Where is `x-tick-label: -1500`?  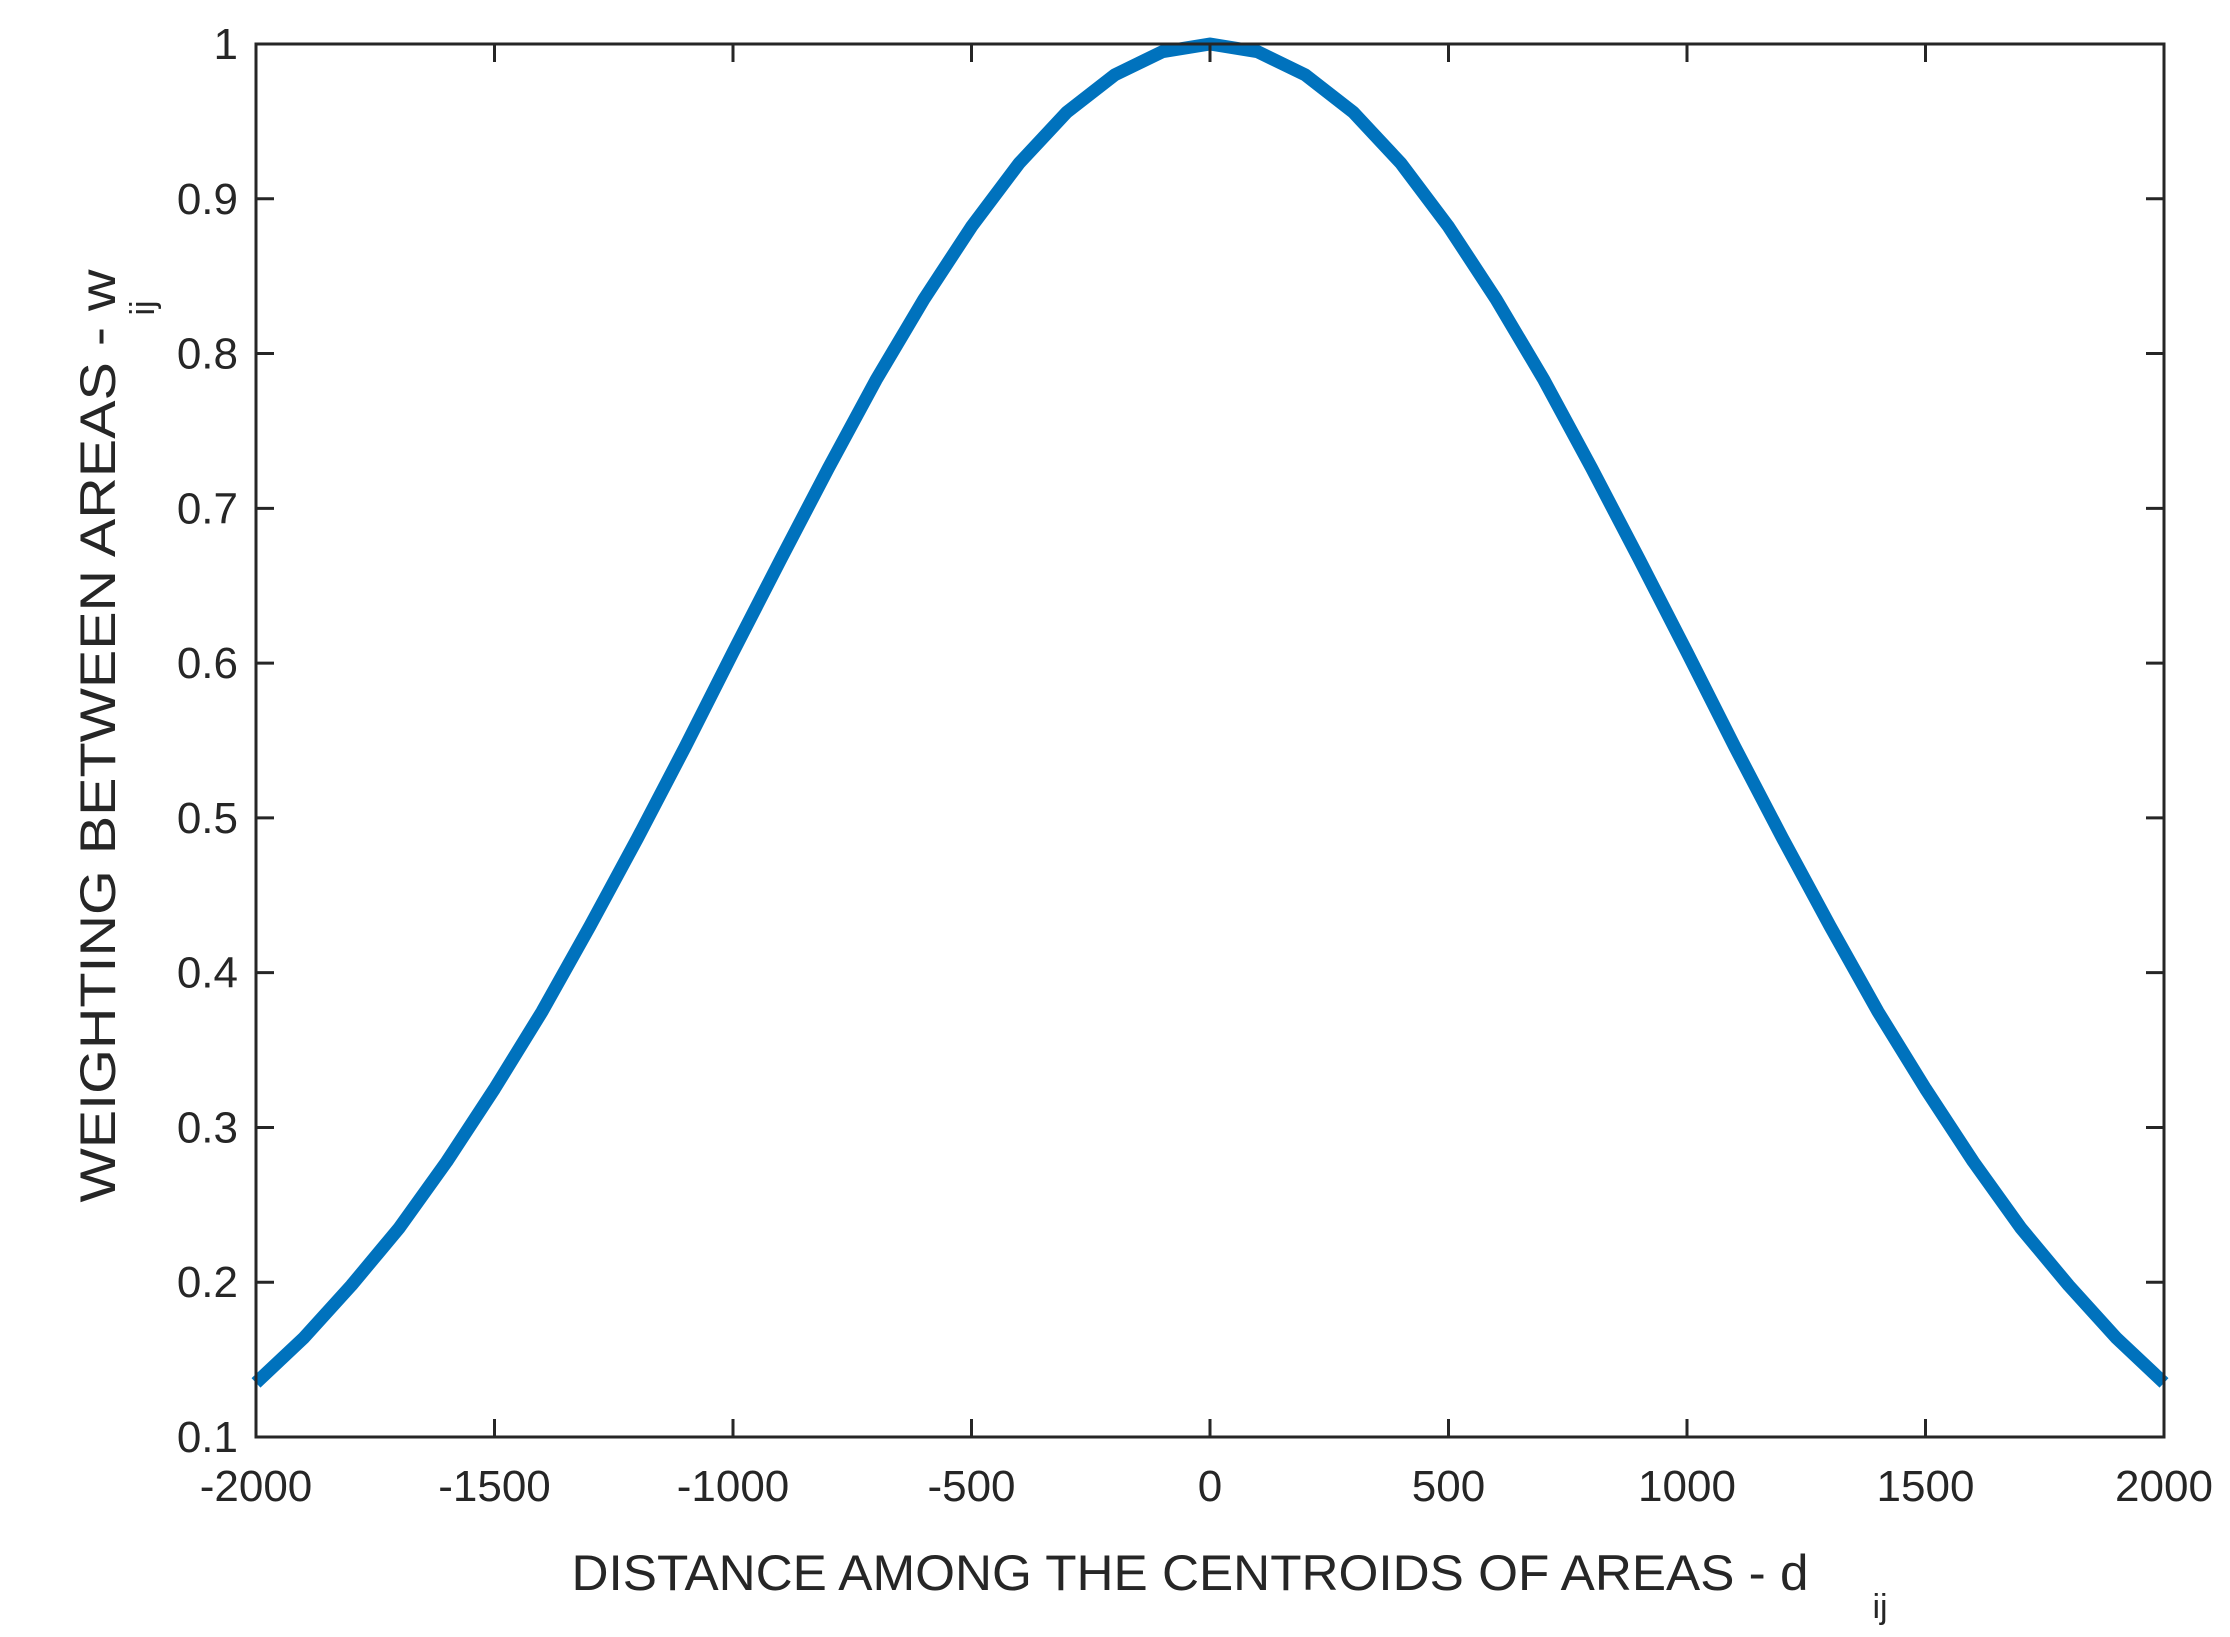
x-tick-label: -1500 is located at coordinates (494, 1486).